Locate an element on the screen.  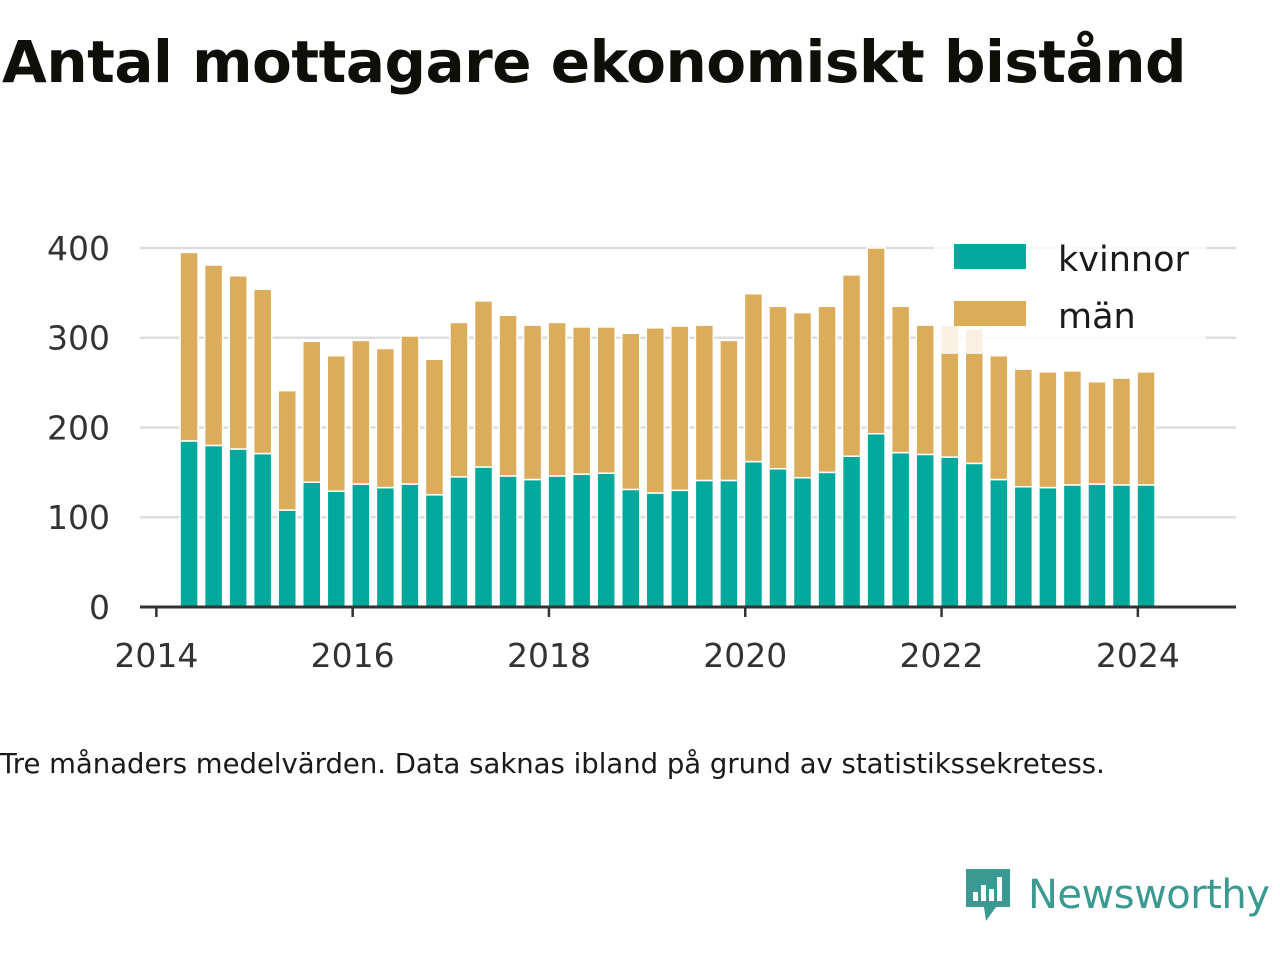
y-tick-label: 400 is located at coordinates (78, 248).